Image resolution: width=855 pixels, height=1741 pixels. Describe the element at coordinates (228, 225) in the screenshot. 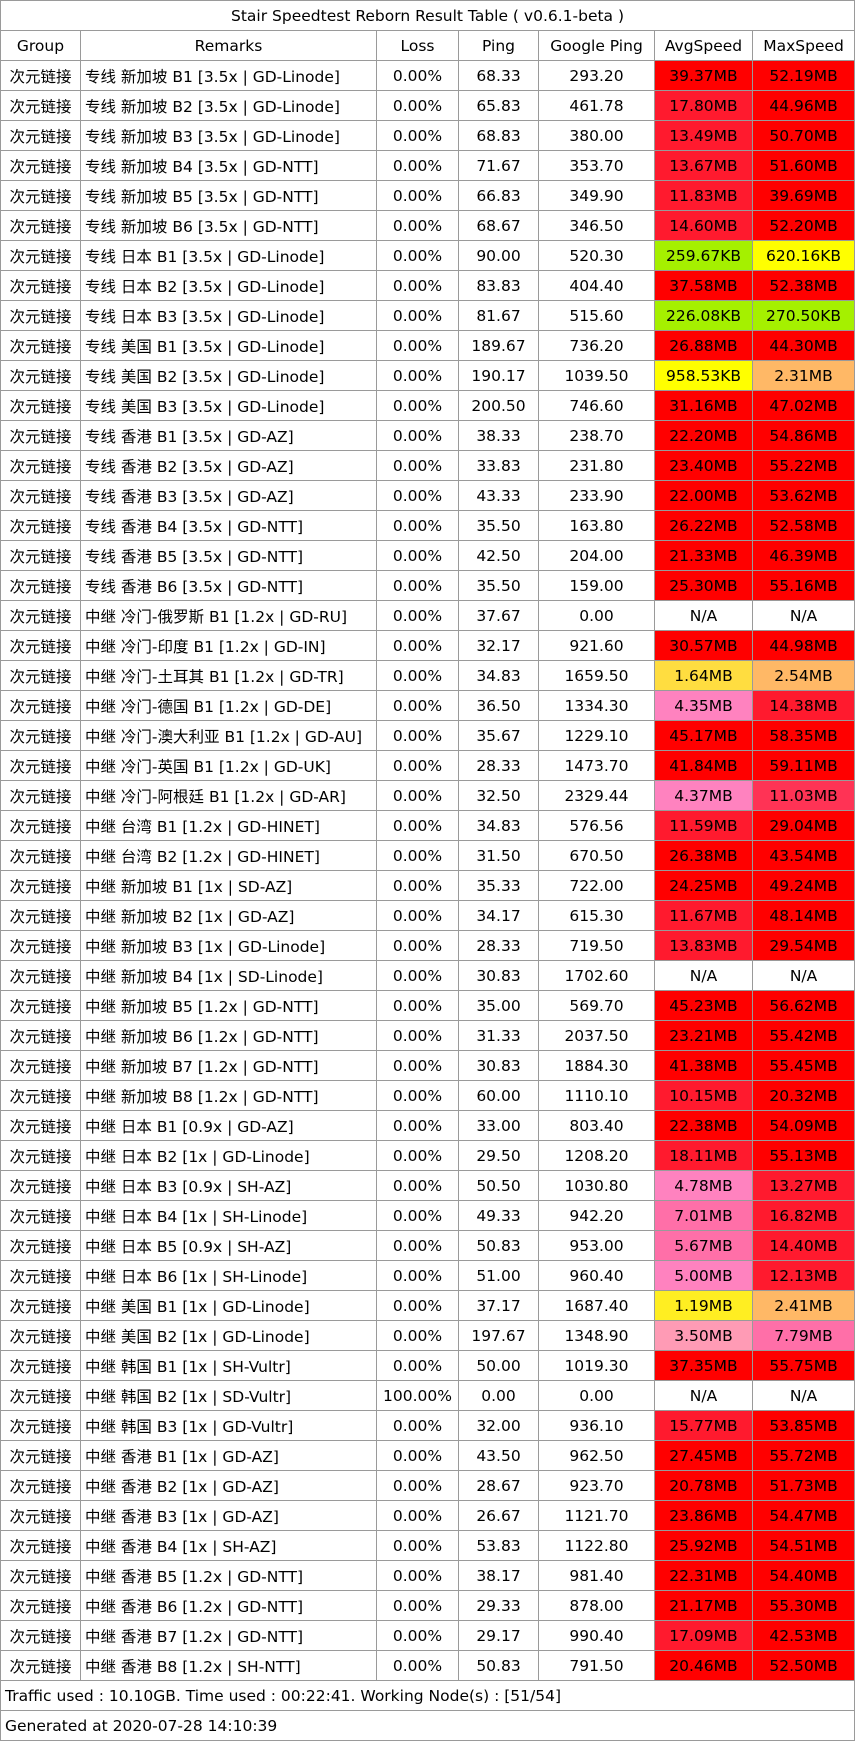

I see `cell-remarks: 专线 新加坡 B6 [3.5x | GD-NTT]` at that location.